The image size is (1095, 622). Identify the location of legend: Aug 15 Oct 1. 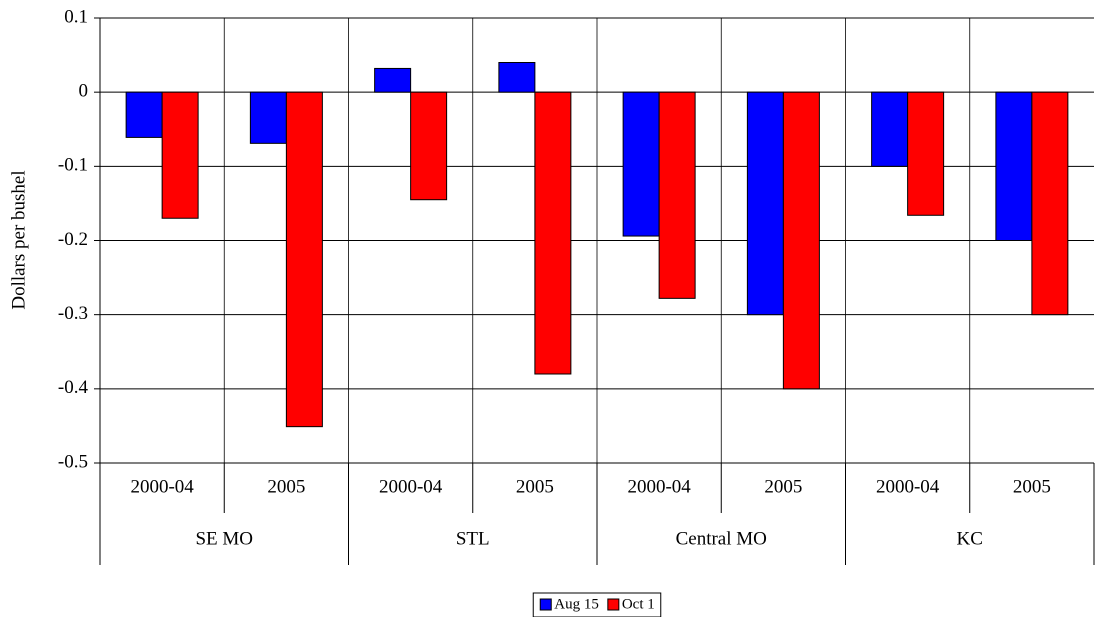
(597, 605).